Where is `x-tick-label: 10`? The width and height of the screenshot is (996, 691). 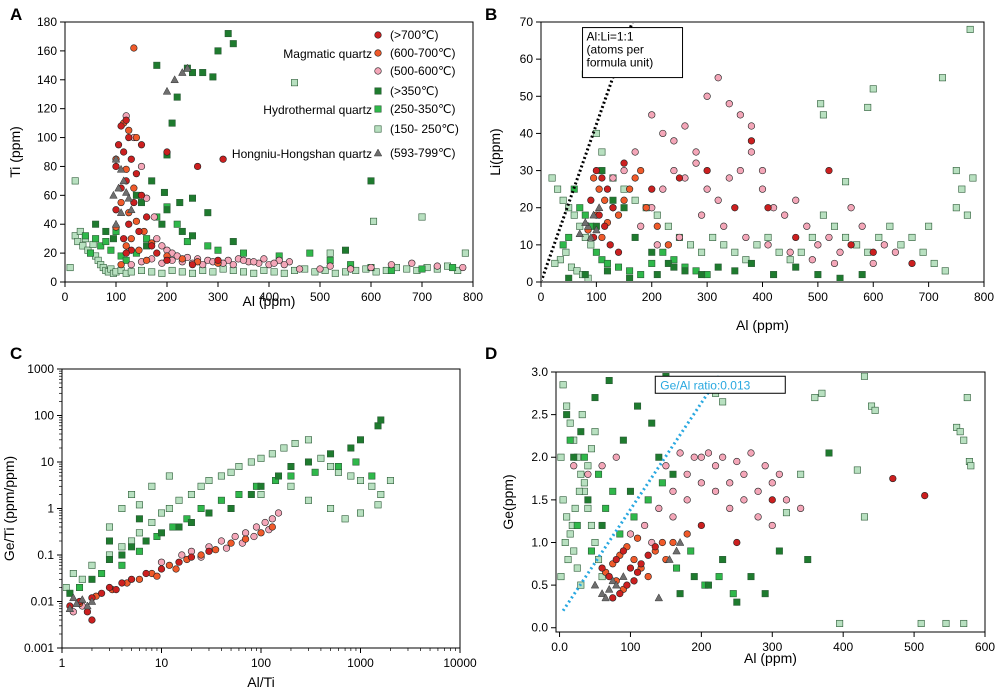
x-tick-label: 10 is located at coordinates (162, 663).